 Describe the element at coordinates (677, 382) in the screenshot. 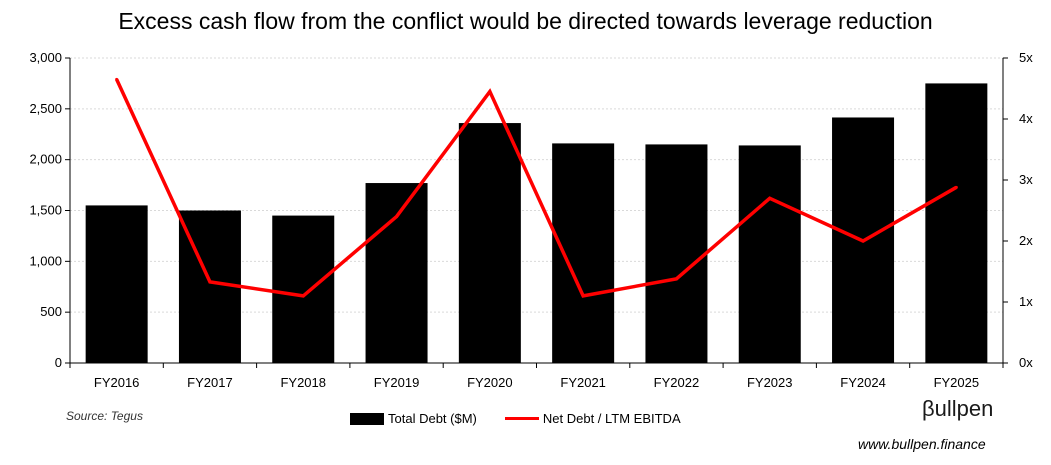

I see `x-tick-label: FY2022` at that location.